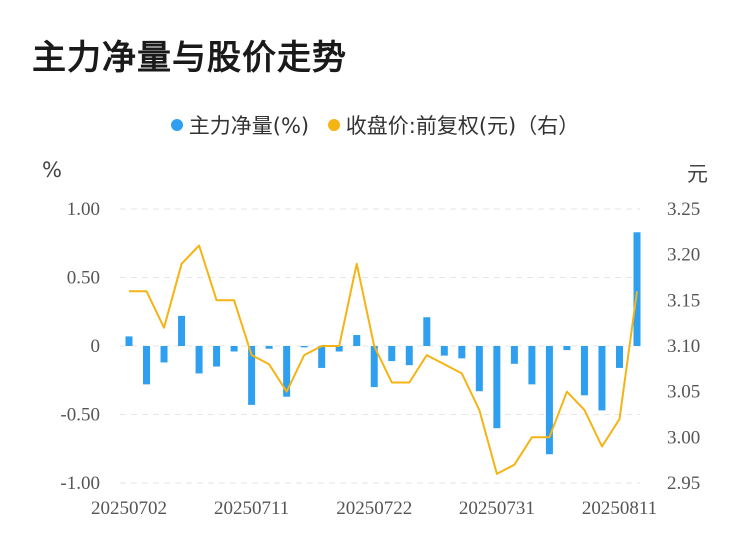 The width and height of the screenshot is (750, 558). I want to click on y-right-tick-label: 3.20, so click(683, 255).